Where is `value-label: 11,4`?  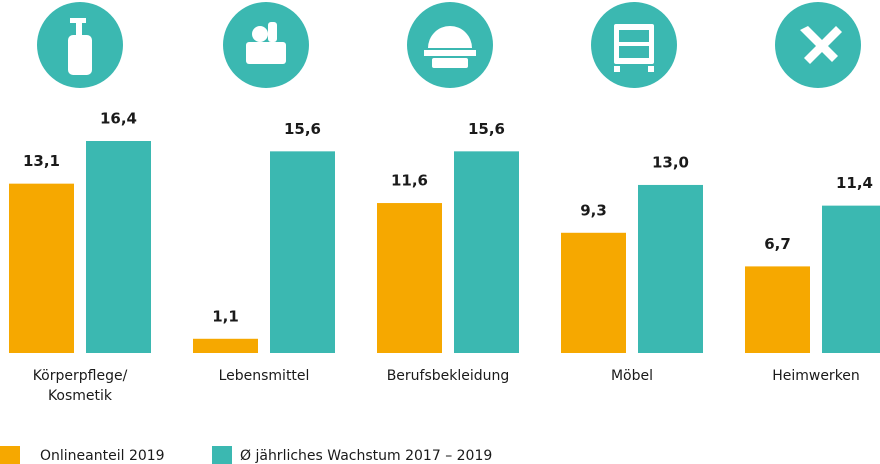
value-label: 11,4 is located at coordinates (854, 183).